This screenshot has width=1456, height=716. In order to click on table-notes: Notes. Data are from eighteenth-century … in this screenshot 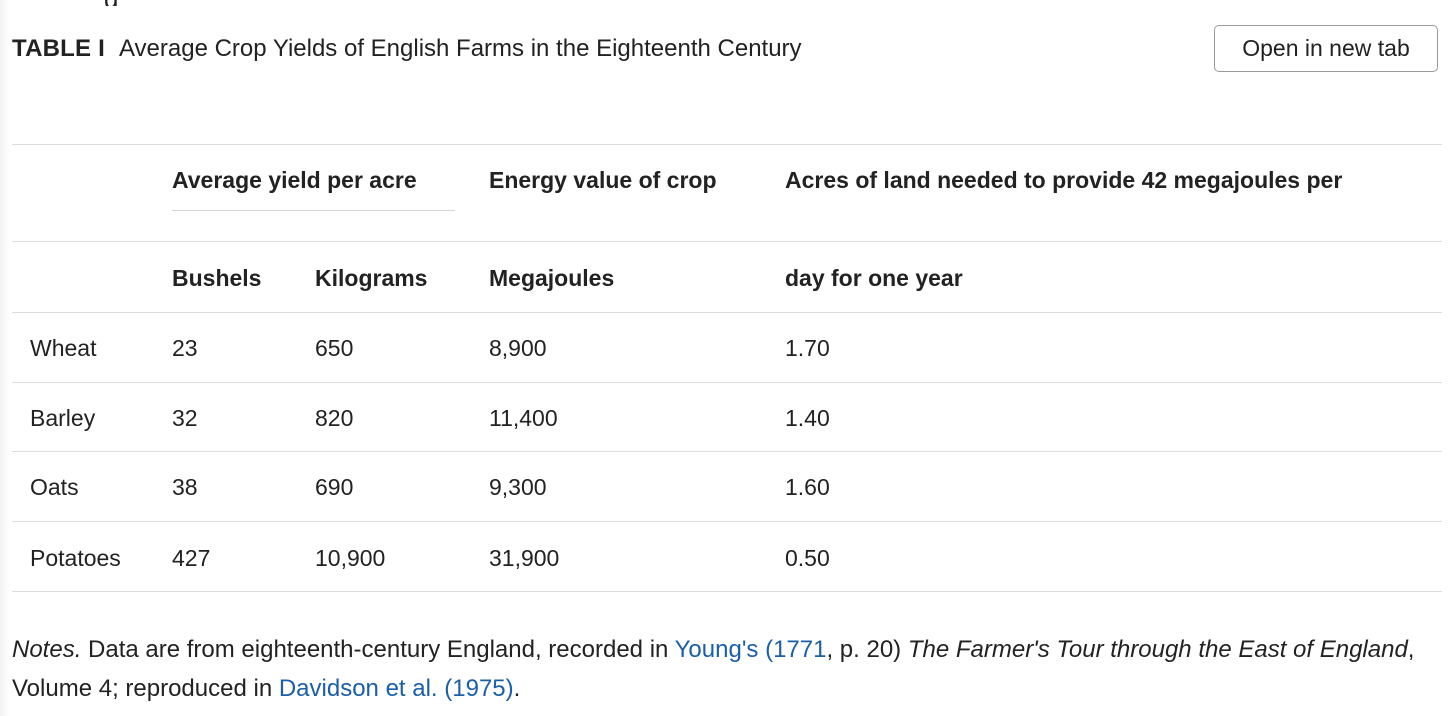, I will do `click(727, 669)`.